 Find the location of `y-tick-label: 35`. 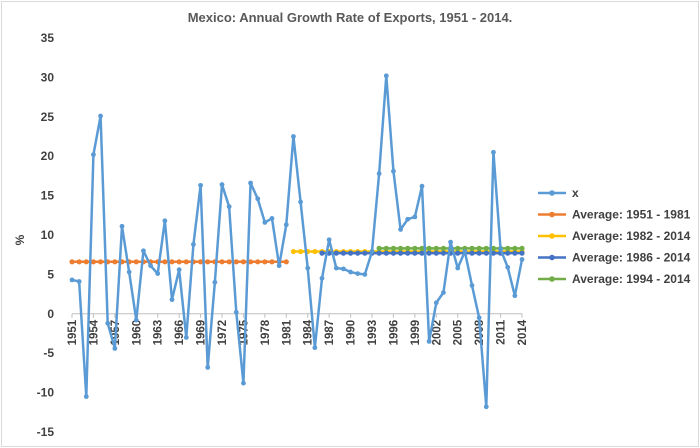

y-tick-label: 35 is located at coordinates (48, 38).